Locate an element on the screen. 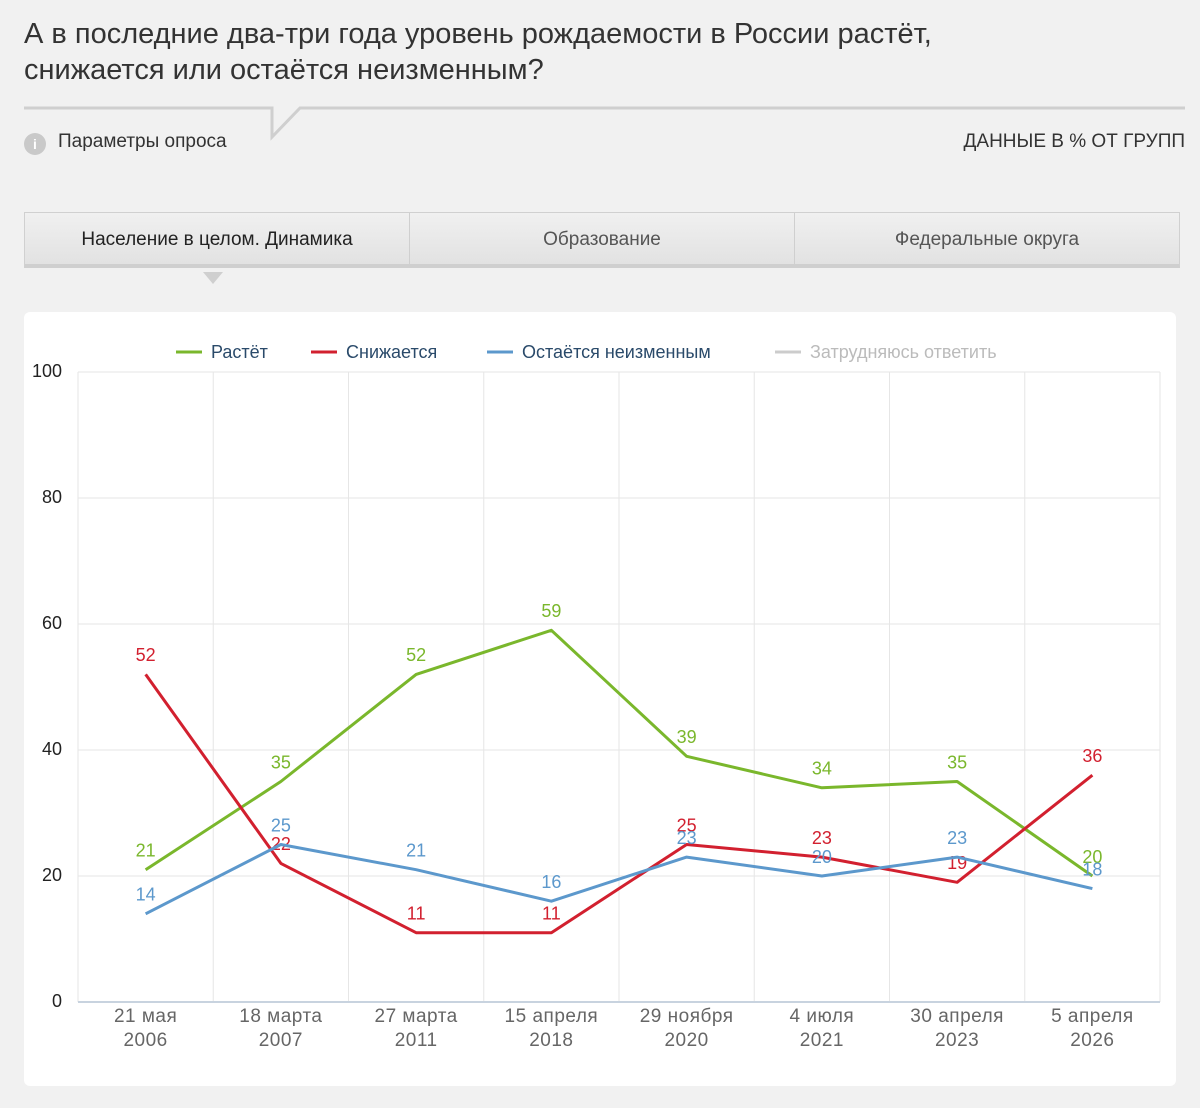 This screenshot has height=1108, width=1200. legend-label: Снижается is located at coordinates (391, 352).